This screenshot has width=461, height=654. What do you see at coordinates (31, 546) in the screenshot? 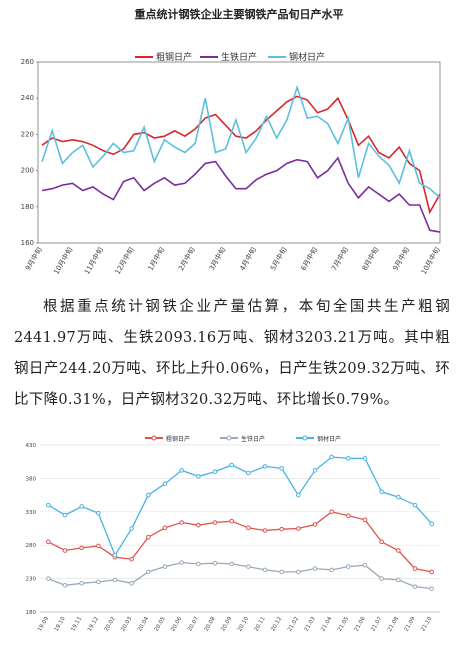
I see `y-tick-label: 280` at bounding box center [31, 546].